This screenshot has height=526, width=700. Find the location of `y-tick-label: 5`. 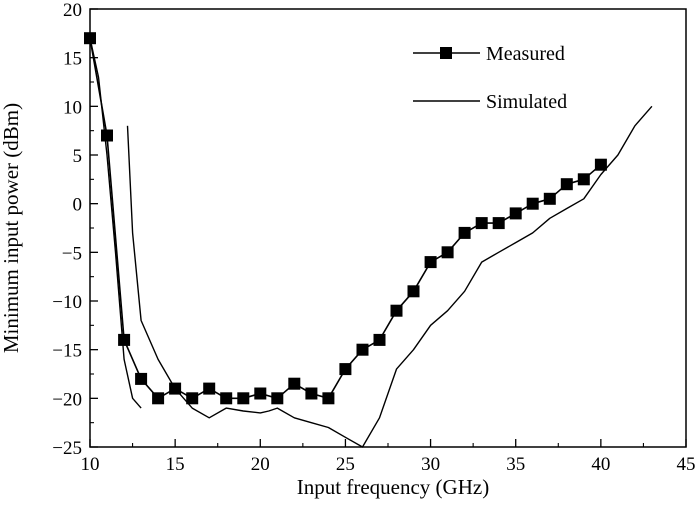

y-tick-label: 5 is located at coordinates (78, 156).